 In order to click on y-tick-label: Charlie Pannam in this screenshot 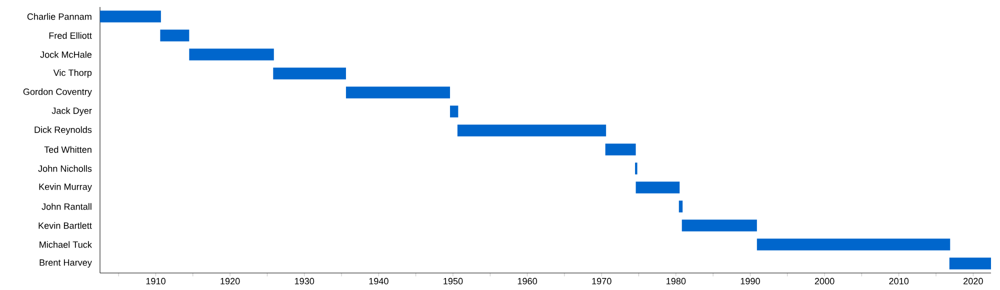, I will do `click(59, 16)`.